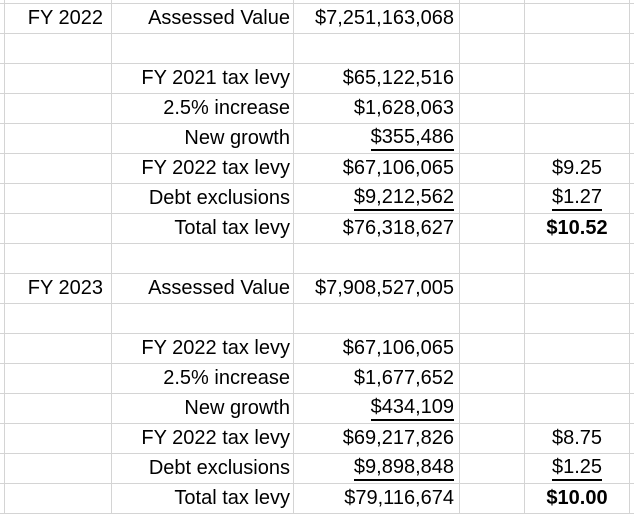 The image size is (634, 514). Describe the element at coordinates (377, 109) in the screenshot. I see `cell-value: $1,628,063` at that location.